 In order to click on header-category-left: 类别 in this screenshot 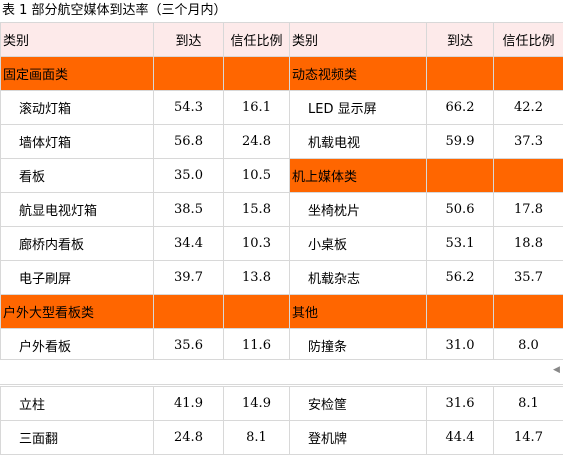, I will do `click(77, 40)`.